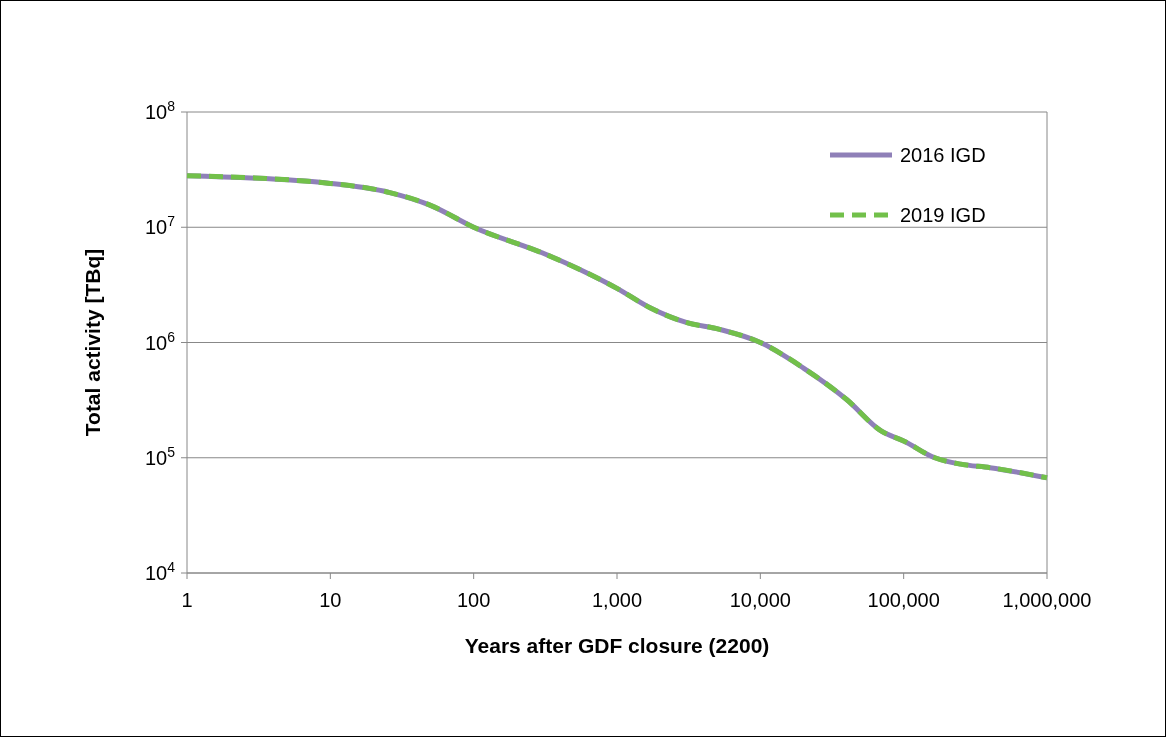 This screenshot has width=1166, height=737. What do you see at coordinates (617, 645) in the screenshot?
I see `x-axis-title: Years after GDF closure (2200)` at bounding box center [617, 645].